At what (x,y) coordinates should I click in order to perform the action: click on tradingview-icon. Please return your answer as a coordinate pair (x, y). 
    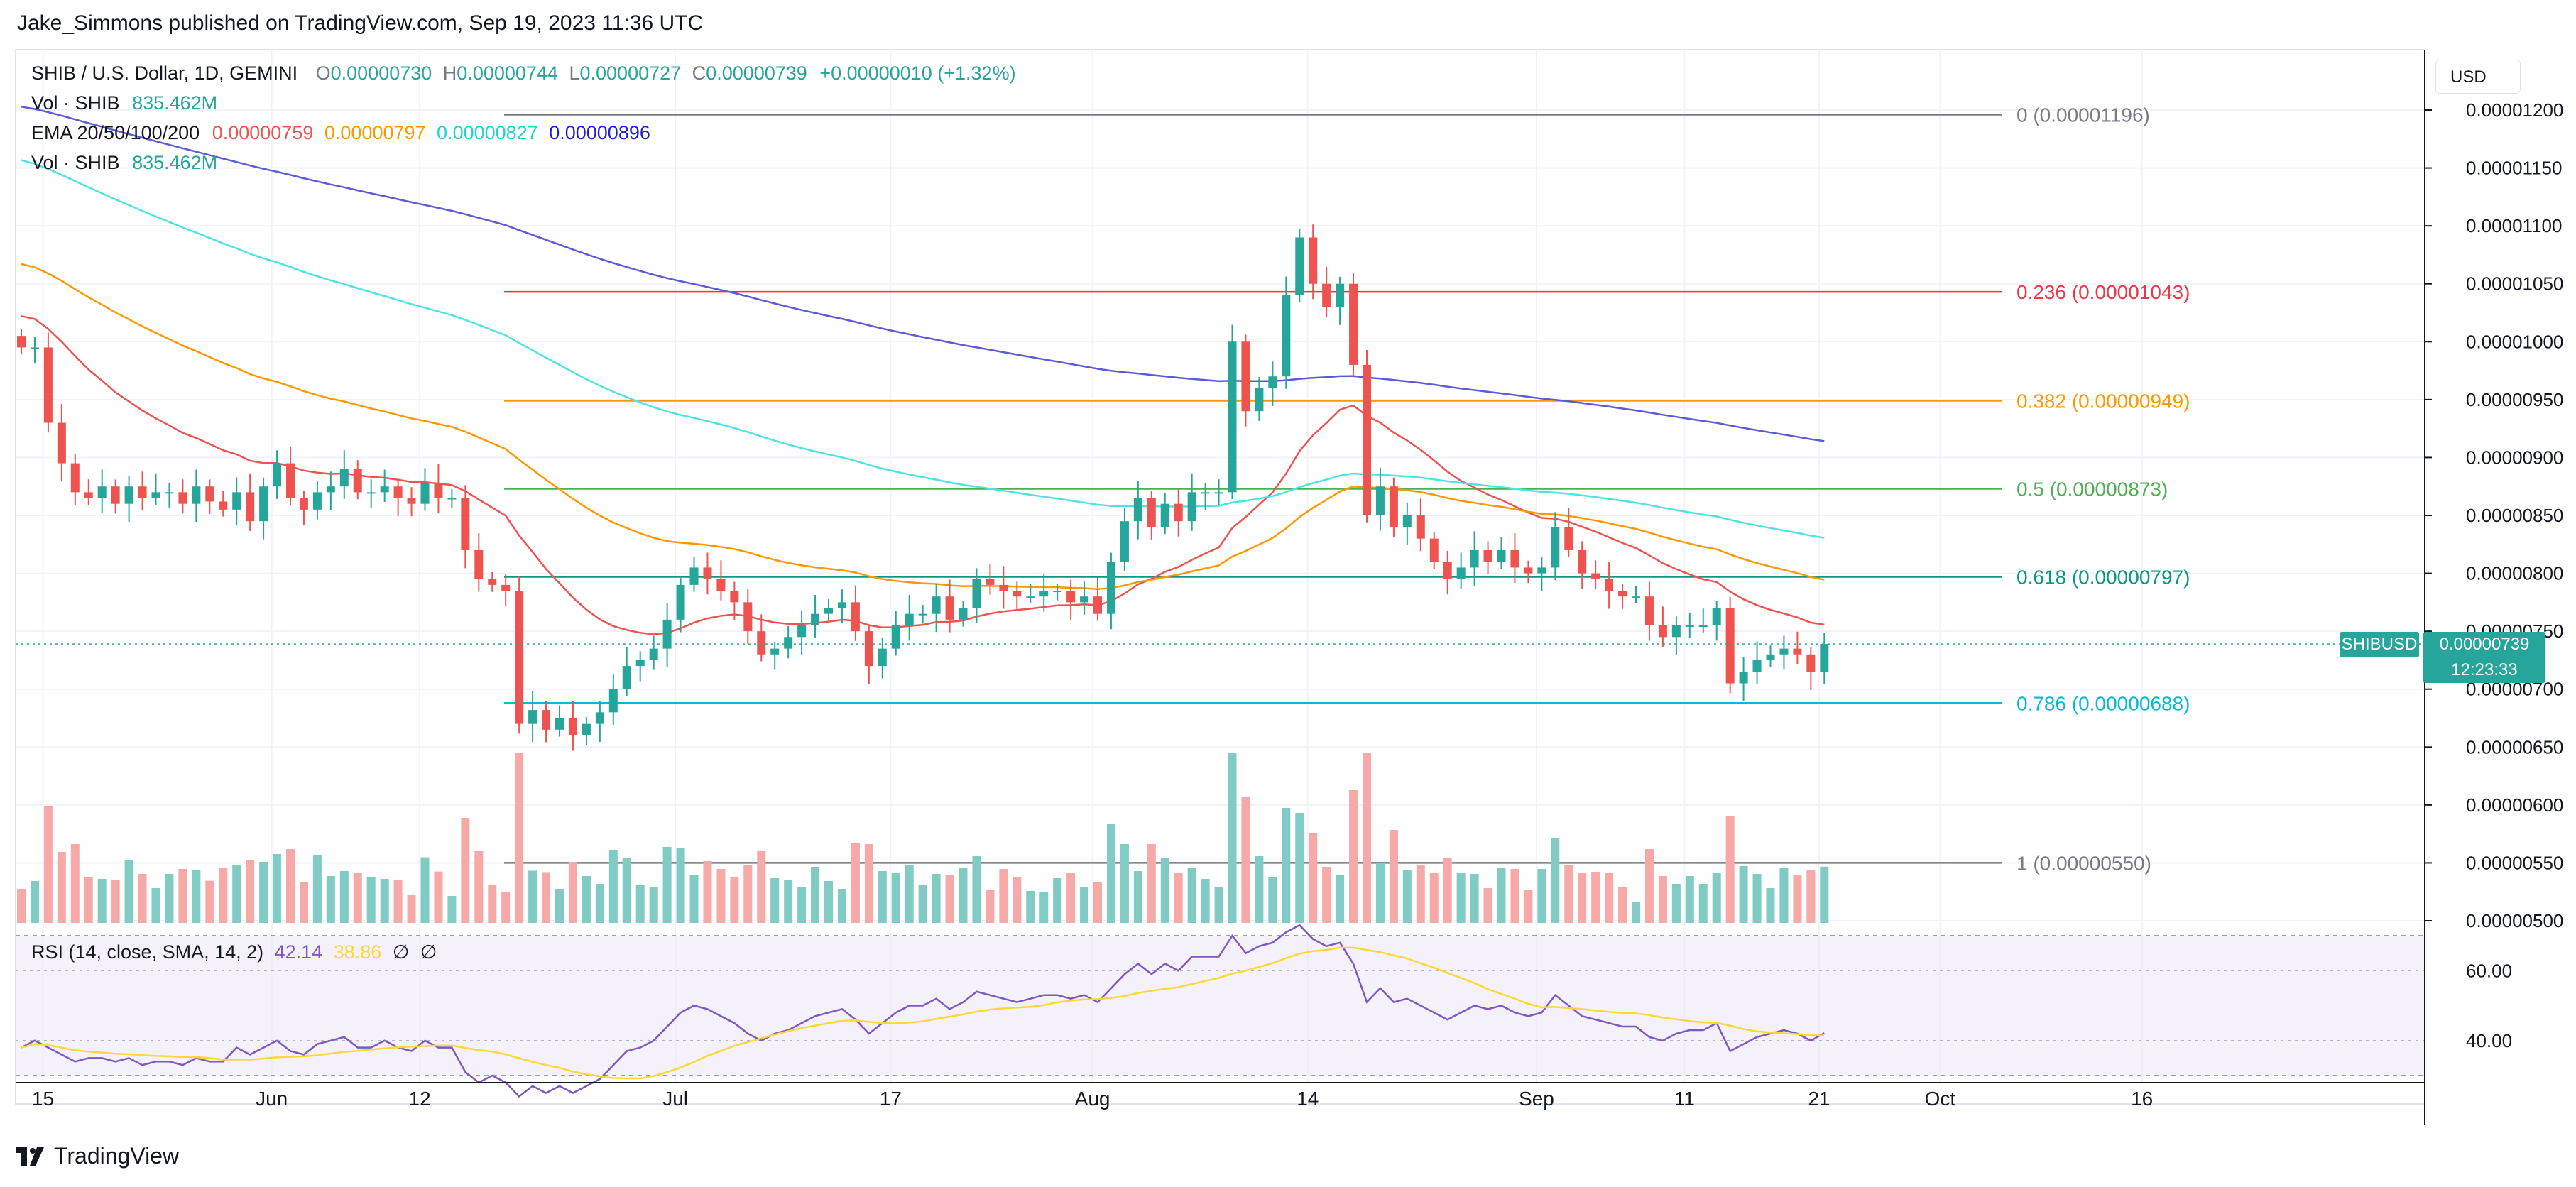
    Looking at the image, I should click on (30, 1156).